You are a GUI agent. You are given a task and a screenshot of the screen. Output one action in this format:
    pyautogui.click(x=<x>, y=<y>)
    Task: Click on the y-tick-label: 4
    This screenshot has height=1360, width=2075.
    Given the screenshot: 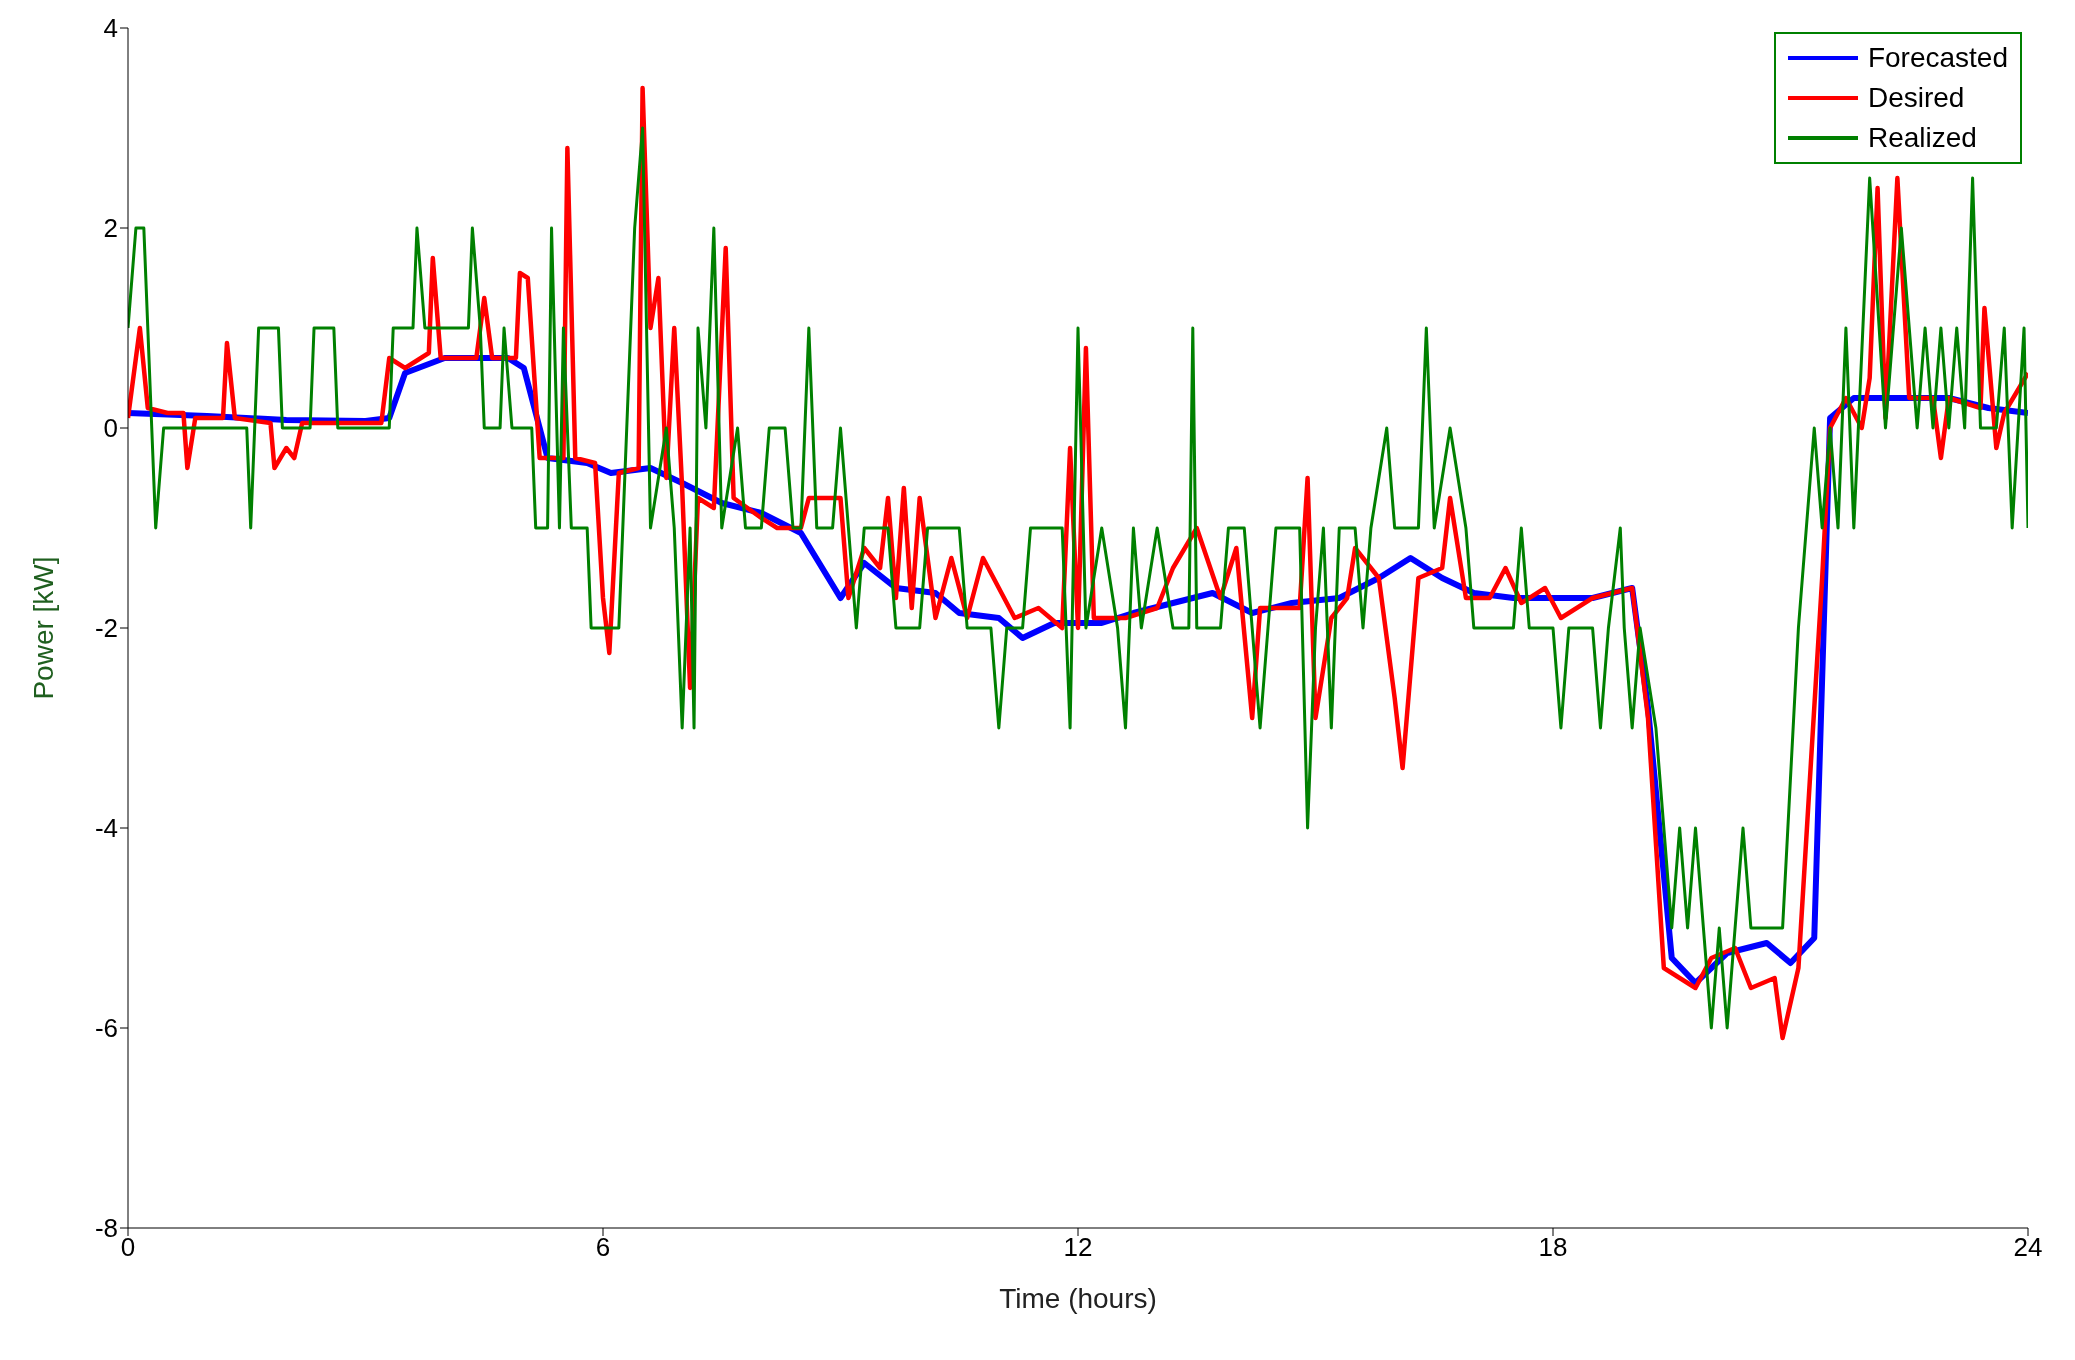 What is the action you would take?
    pyautogui.click(x=110, y=28)
    